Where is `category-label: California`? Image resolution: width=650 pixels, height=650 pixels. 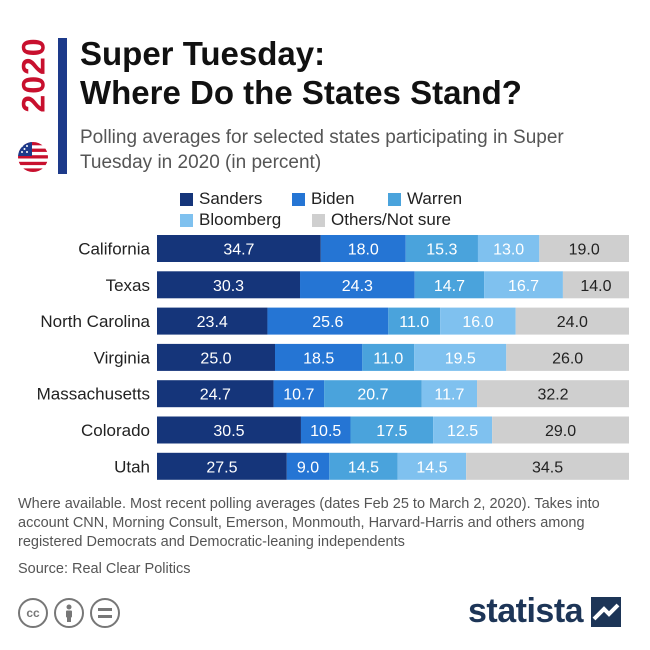
category-label: California is located at coordinates (114, 249).